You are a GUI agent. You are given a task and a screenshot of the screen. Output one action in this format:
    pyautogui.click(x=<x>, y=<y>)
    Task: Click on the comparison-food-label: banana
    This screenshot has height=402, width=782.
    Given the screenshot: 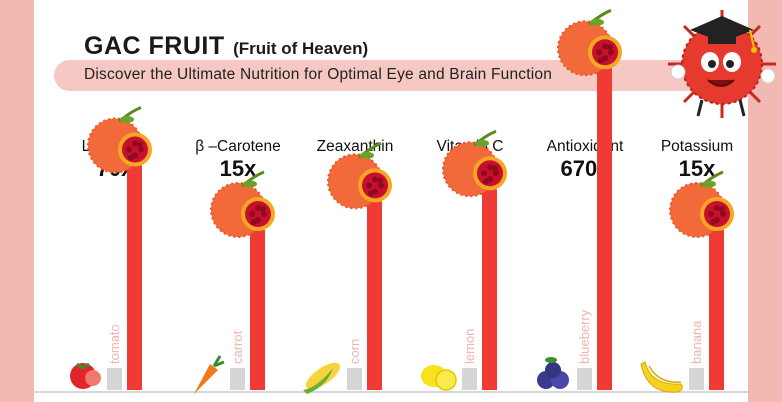 What is the action you would take?
    pyautogui.click(x=696, y=342)
    